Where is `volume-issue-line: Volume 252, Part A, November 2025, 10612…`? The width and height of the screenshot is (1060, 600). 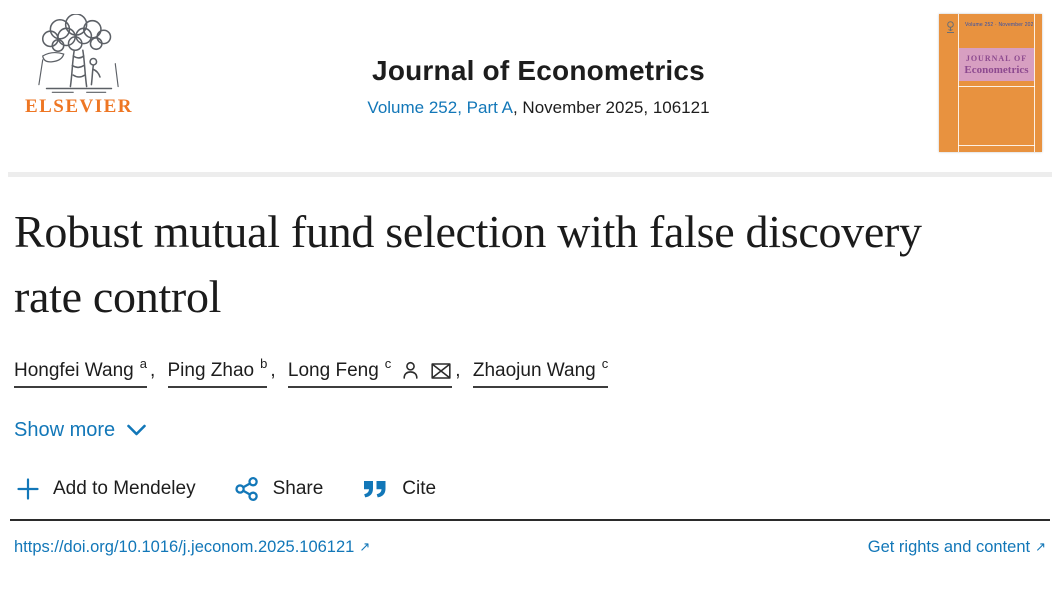
volume-issue-line: Volume 252, Part A, November 2025, 10612… is located at coordinates (538, 108).